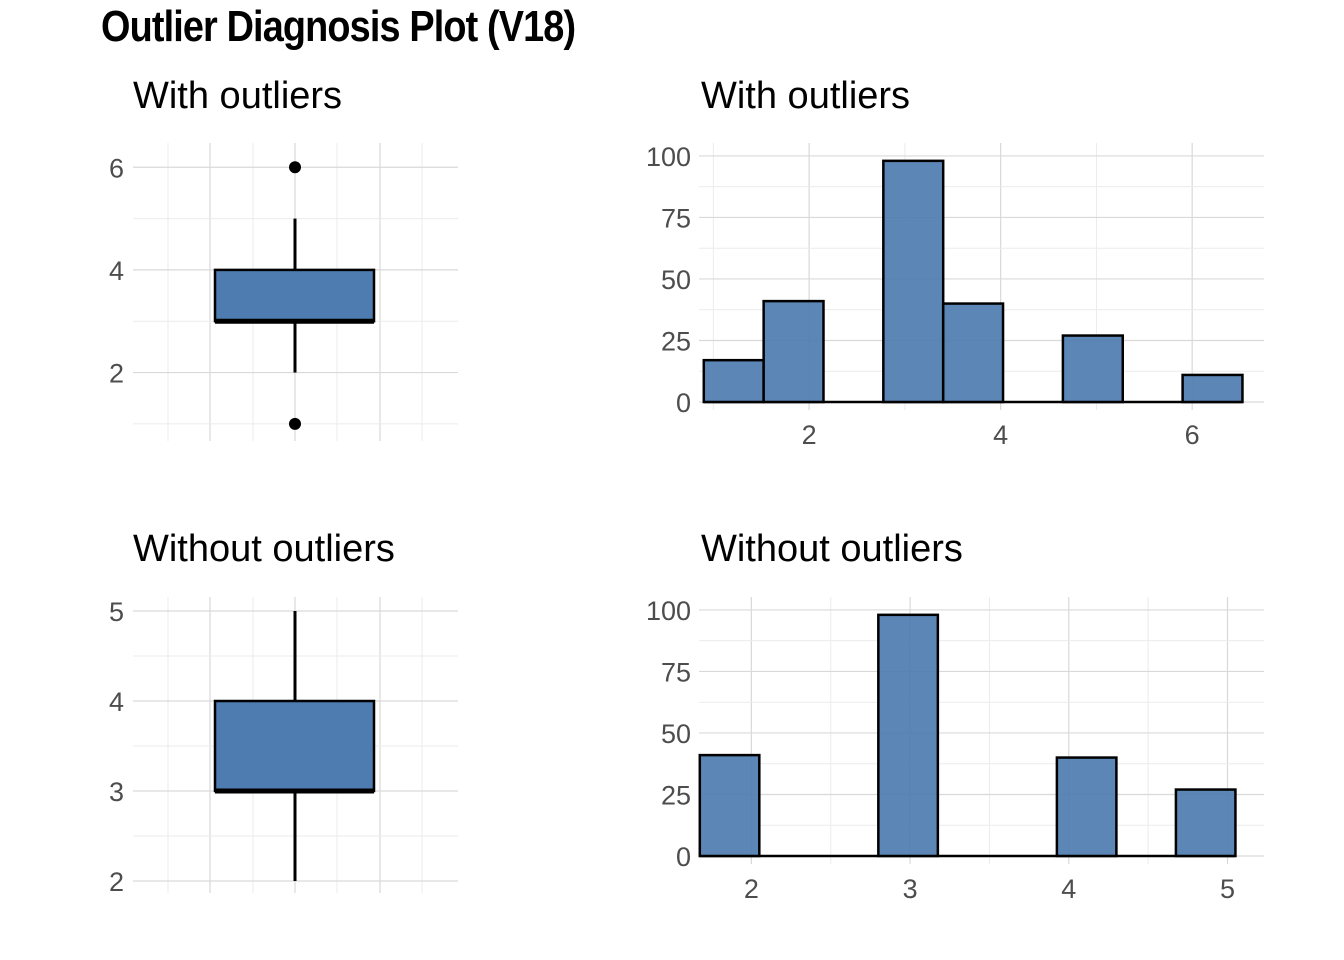 The image size is (1344, 960). Describe the element at coordinates (1227, 889) in the screenshot. I see `x-tick-label: 5` at that location.